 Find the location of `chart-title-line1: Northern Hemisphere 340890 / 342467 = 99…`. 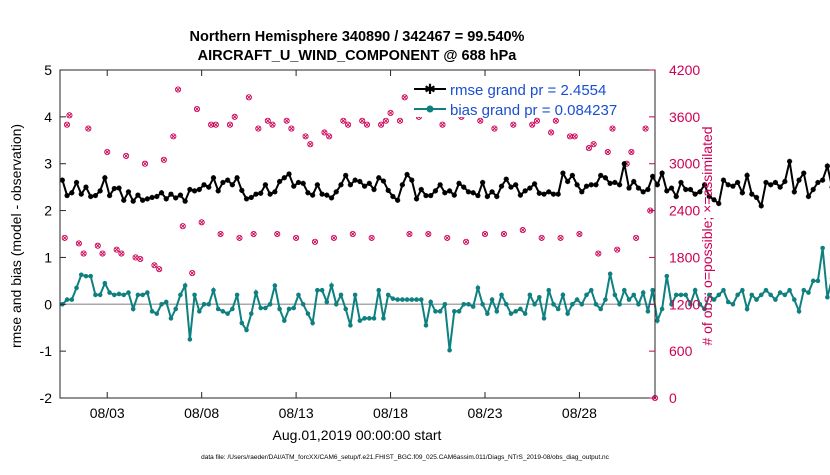

chart-title-line1: Northern Hemisphere 340890 / 342467 = 99… is located at coordinates (357, 37).